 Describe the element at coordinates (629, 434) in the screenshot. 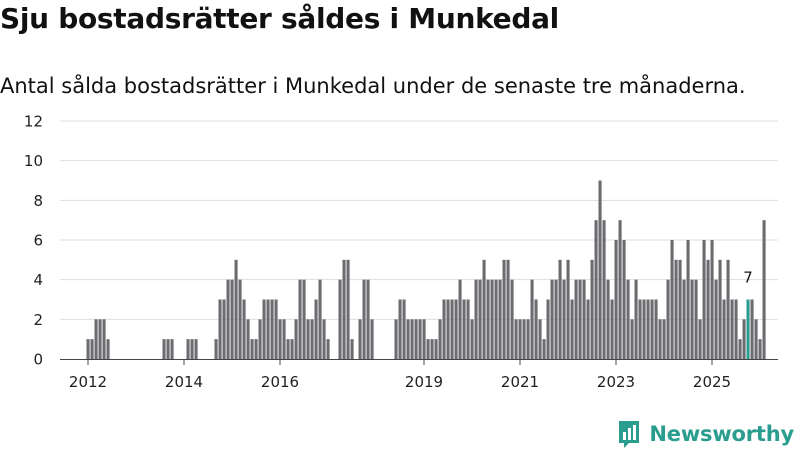

I see `bar-chart-logo-icon` at that location.